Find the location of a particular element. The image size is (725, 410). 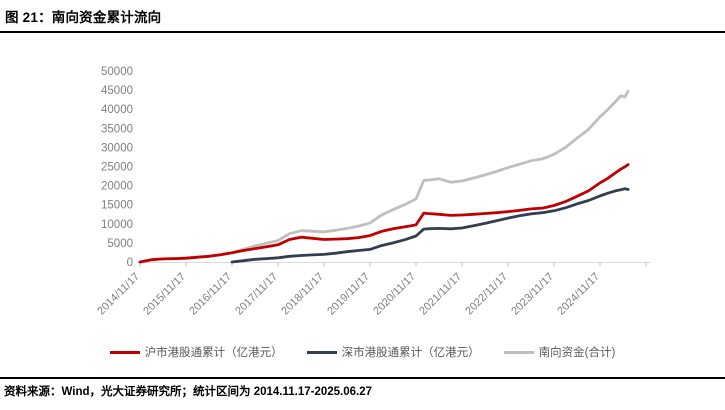

y-tick-label: 5000 is located at coordinates (120, 244).